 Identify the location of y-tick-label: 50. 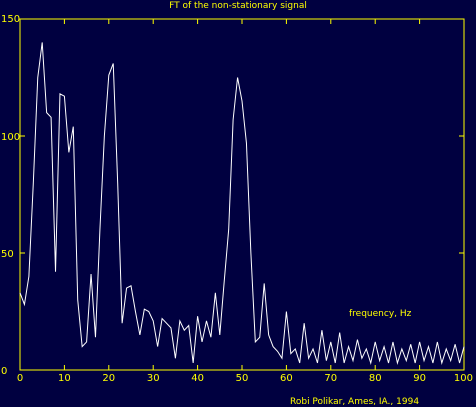
(7, 254).